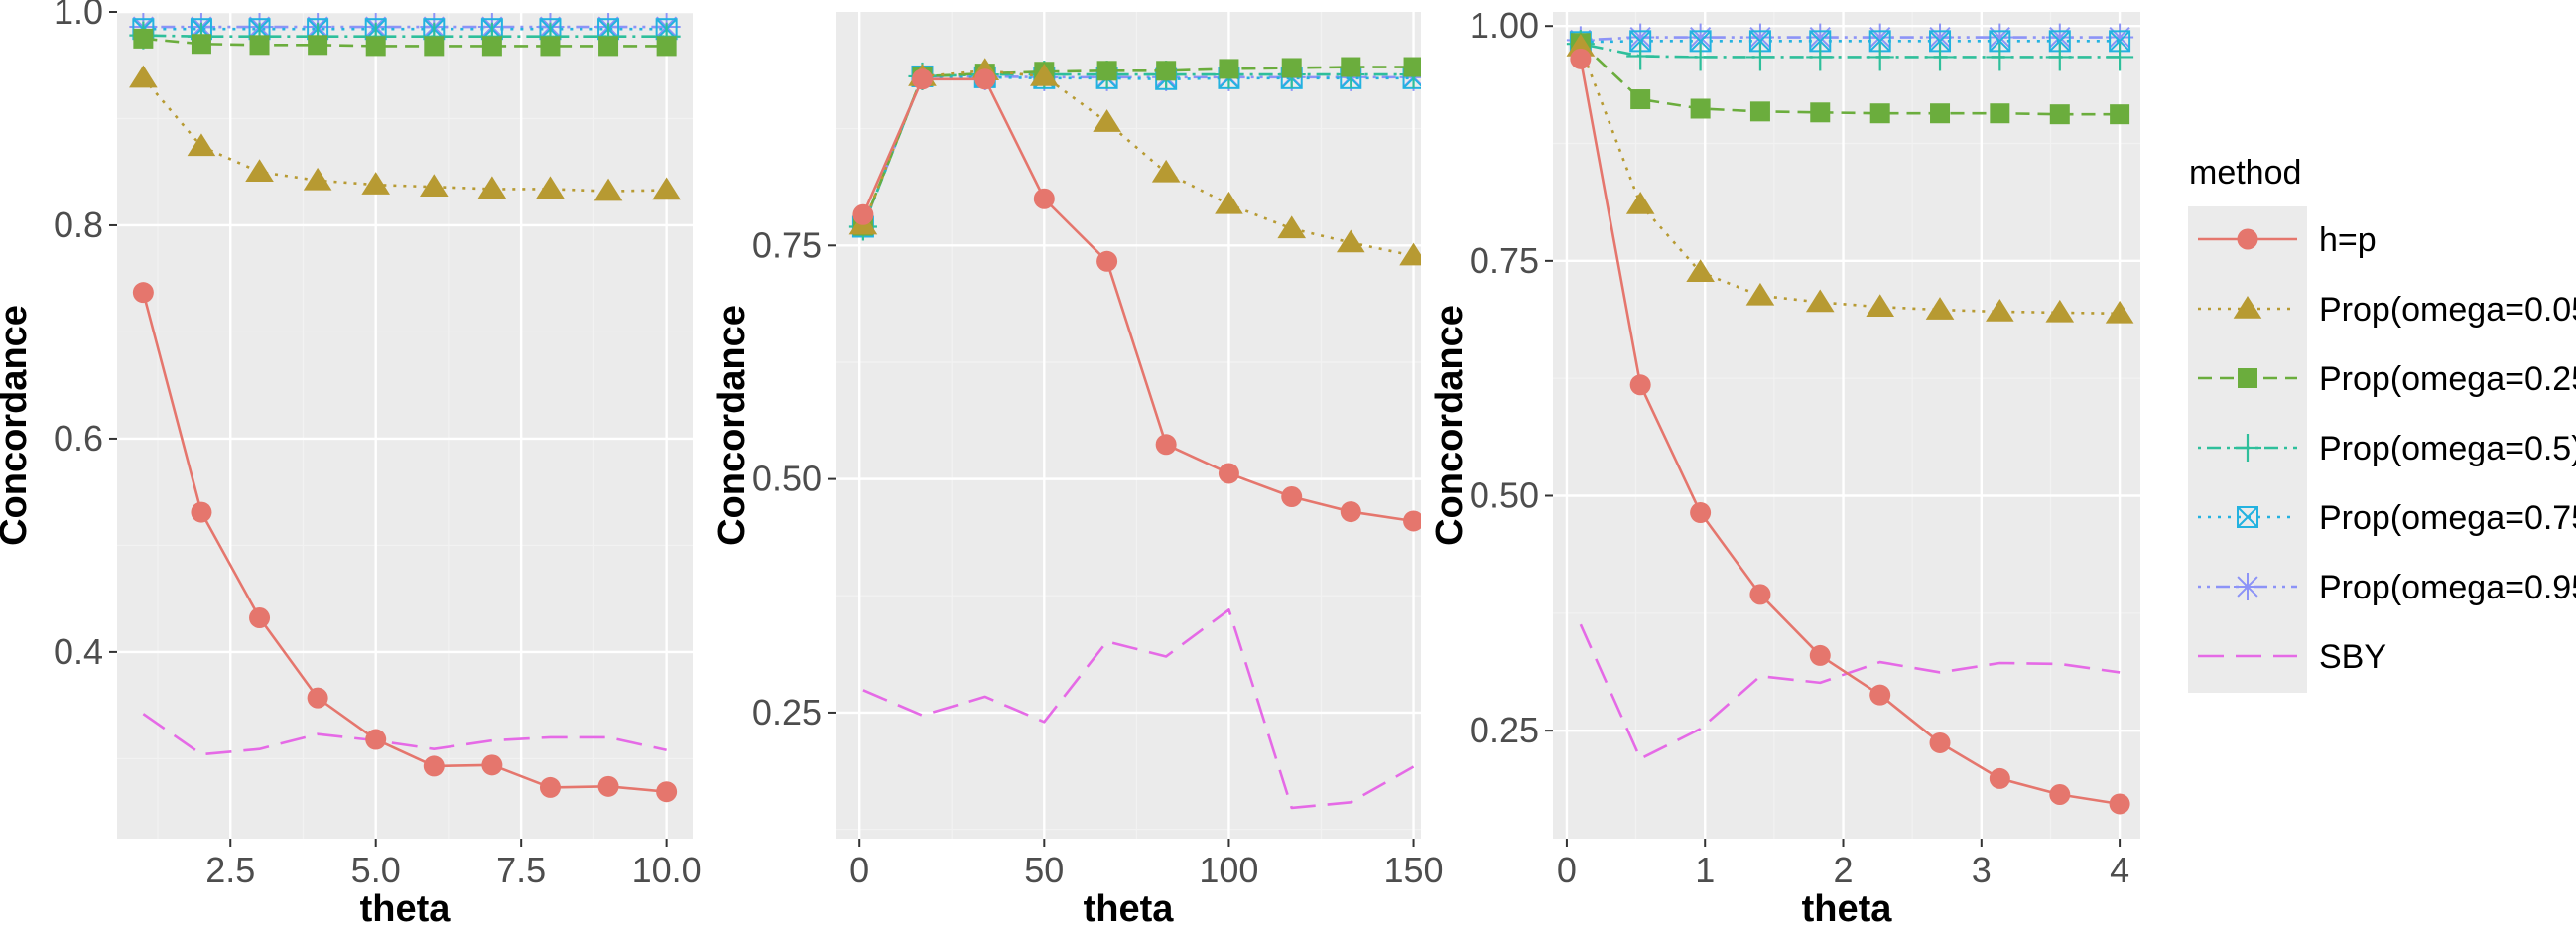 This screenshot has width=2576, height=931. Describe the element at coordinates (18, 425) in the screenshot. I see `y-axis-title: Concordance` at that location.